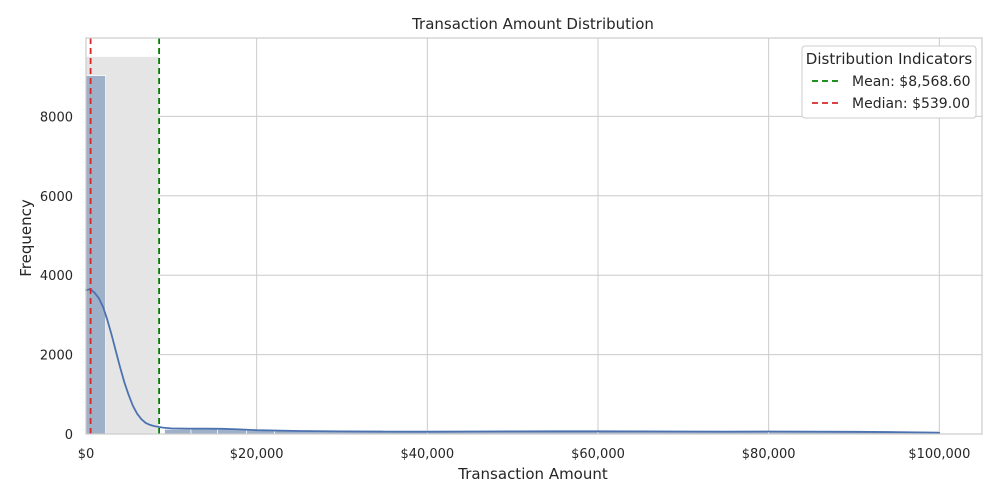 The width and height of the screenshot is (1000, 504). I want to click on y-axis-label: Frequency, so click(26, 238).